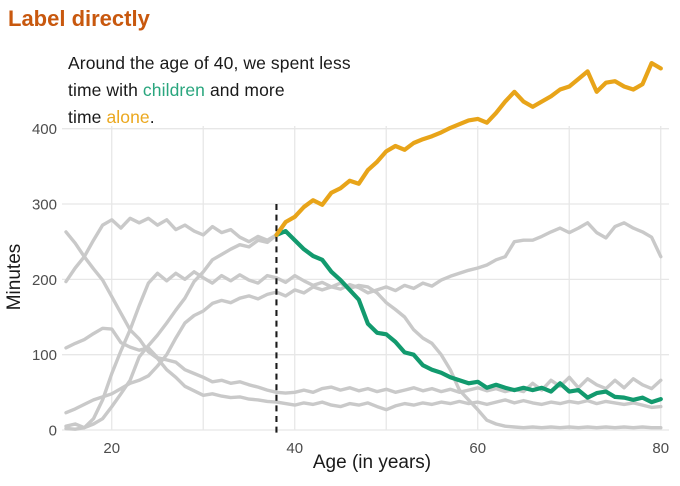 Image resolution: width=680 pixels, height=486 pixels. Describe the element at coordinates (53, 431) in the screenshot. I see `y-tick-label: 0` at that location.